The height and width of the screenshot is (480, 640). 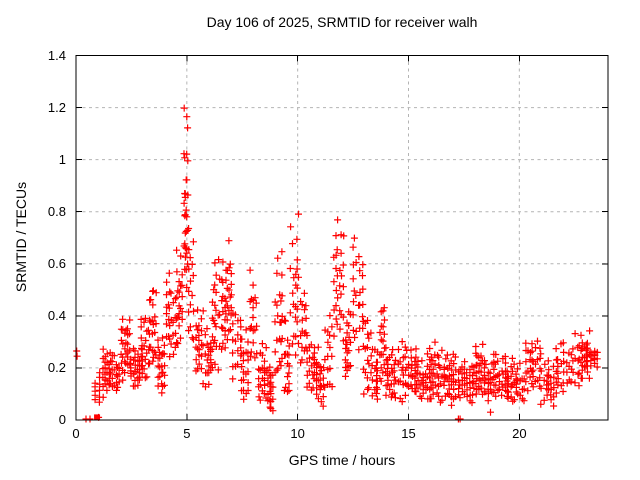 I want to click on x-axis-title: GPS time / hours, so click(x=342, y=460).